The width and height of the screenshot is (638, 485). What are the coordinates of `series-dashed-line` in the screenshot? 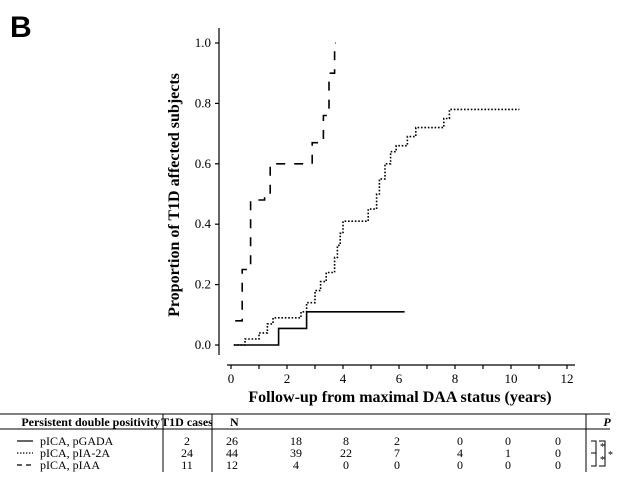 It's located at (285, 182).